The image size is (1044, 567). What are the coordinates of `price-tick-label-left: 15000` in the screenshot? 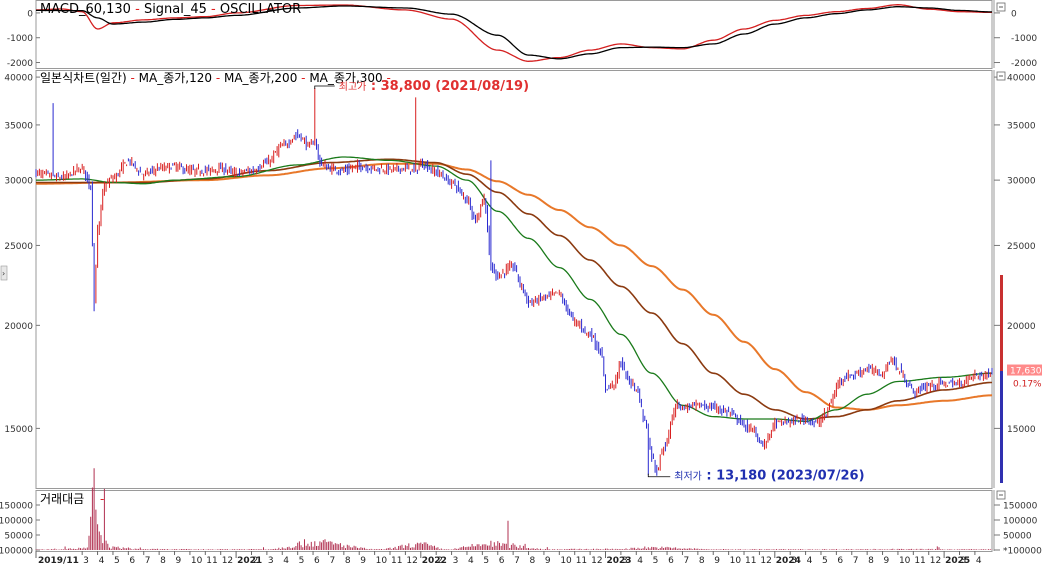 It's located at (18, 430).